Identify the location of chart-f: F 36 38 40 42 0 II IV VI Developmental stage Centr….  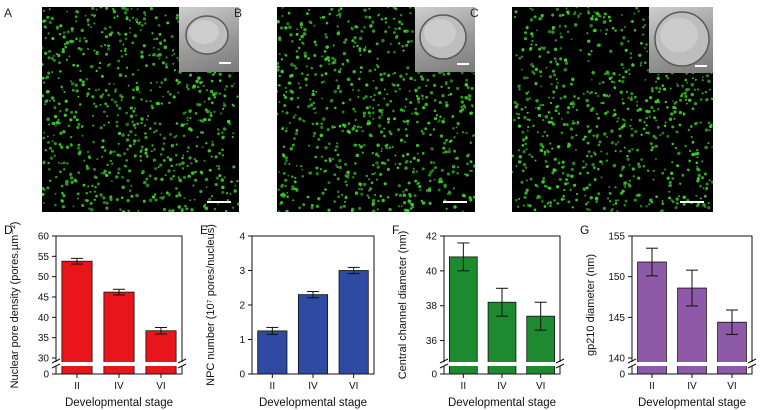
(478, 316).